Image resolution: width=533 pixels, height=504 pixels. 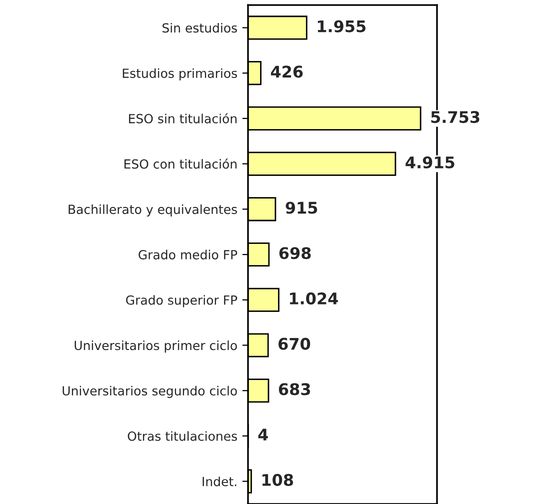 I want to click on y-tick-label: Bachillerato y equivalentes, so click(x=152, y=210).